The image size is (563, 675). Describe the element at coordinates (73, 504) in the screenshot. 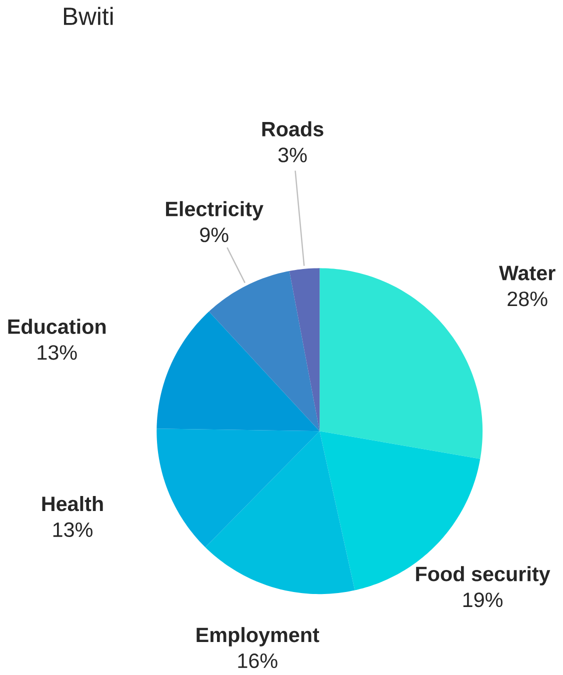

I see `slice-label: Health` at that location.